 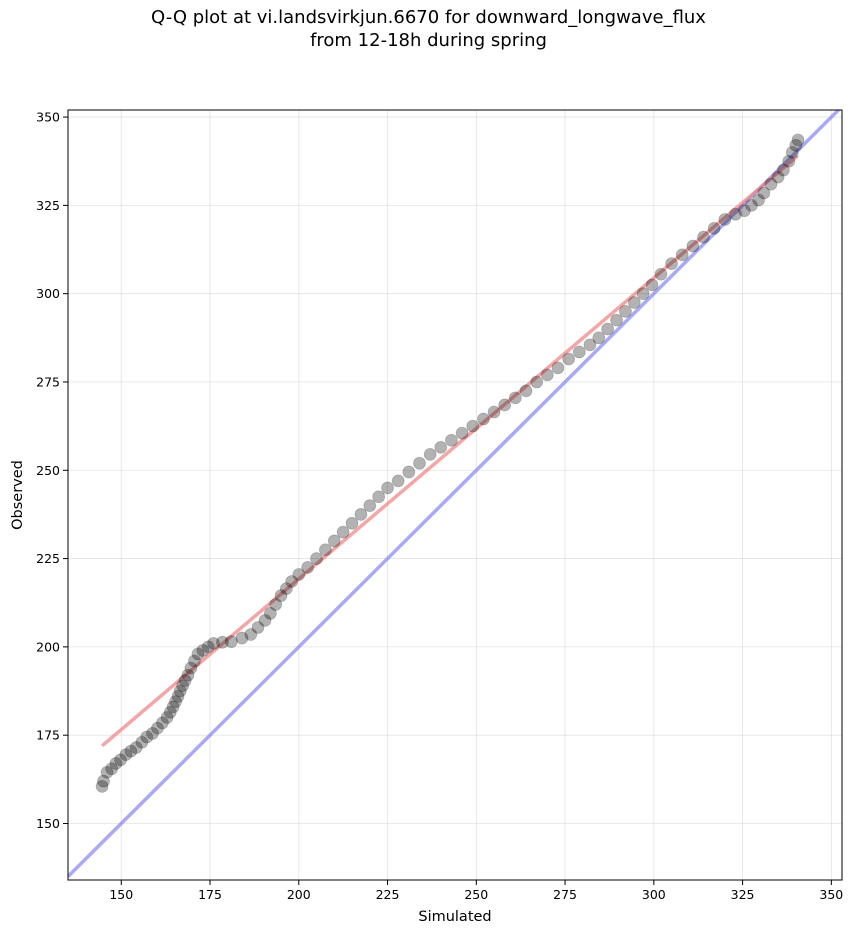 What do you see at coordinates (48, 205) in the screenshot?
I see `y-tick-label: 325` at bounding box center [48, 205].